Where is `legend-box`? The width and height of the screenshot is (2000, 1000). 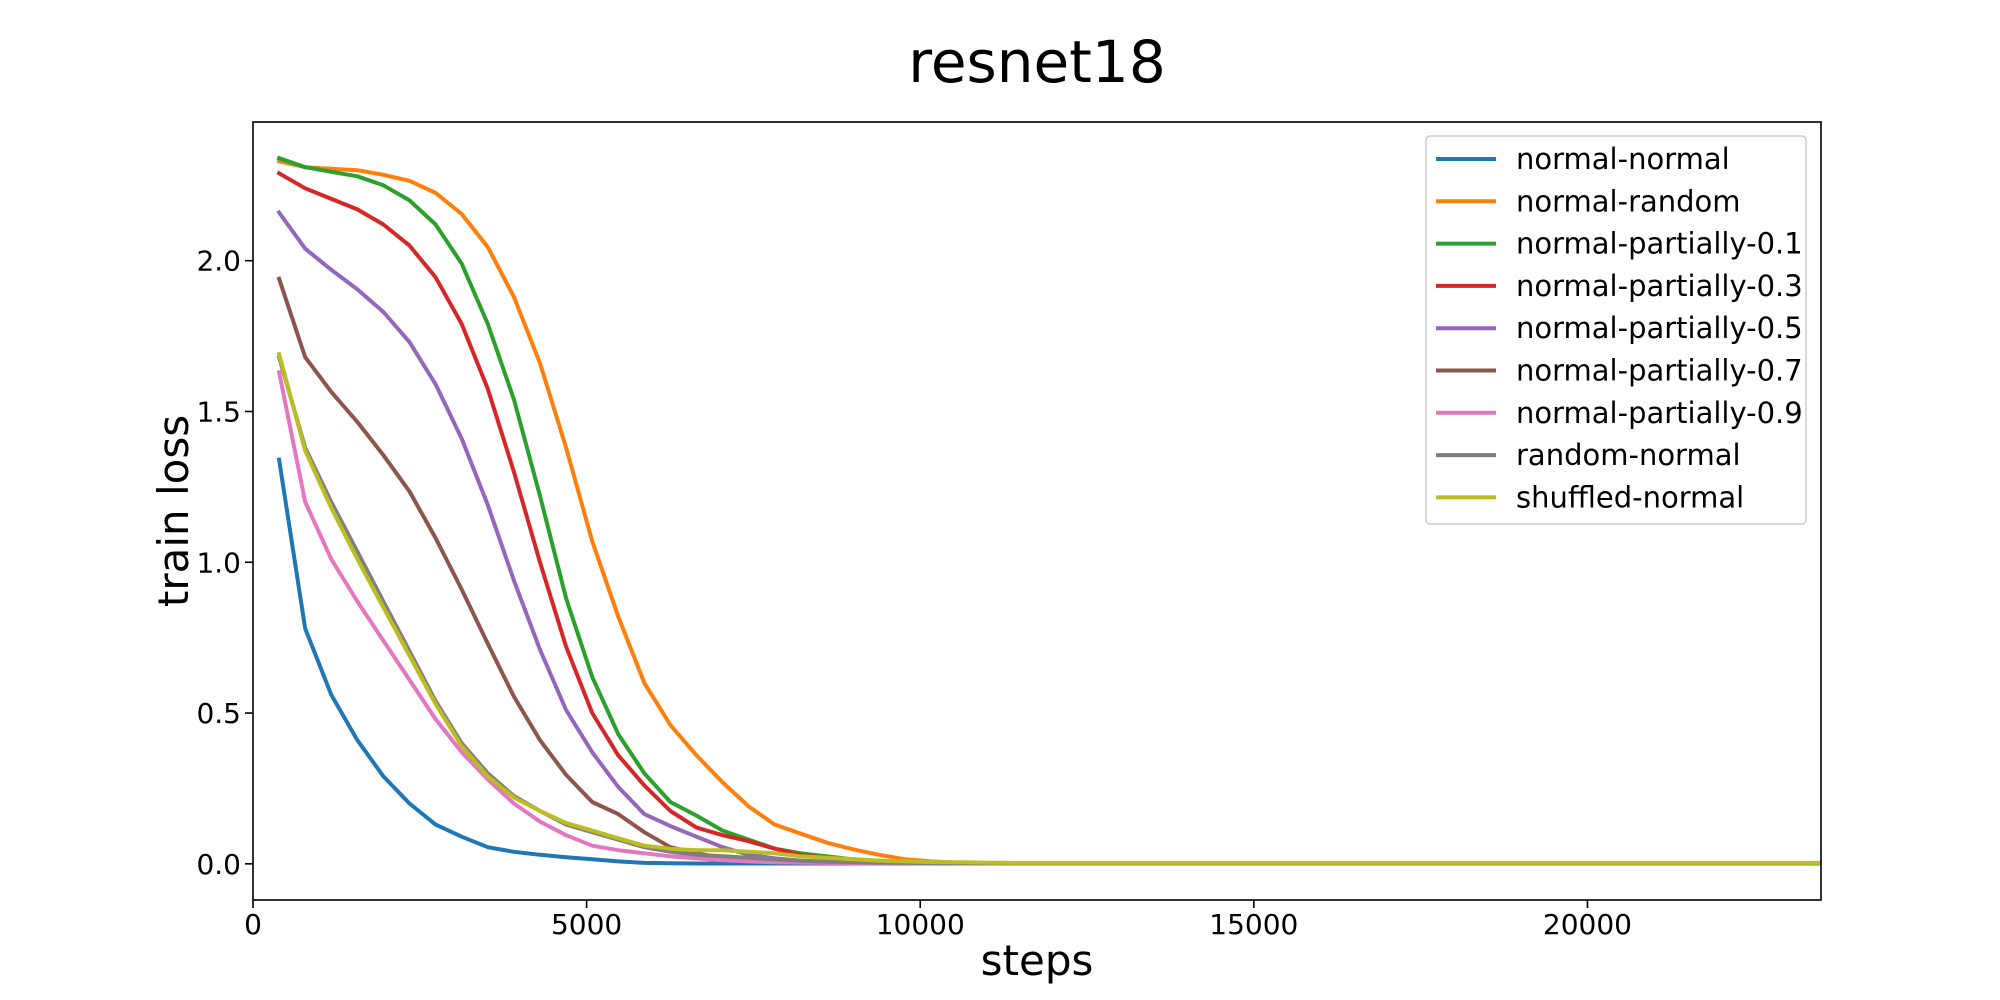
legend-box is located at coordinates (1616, 330).